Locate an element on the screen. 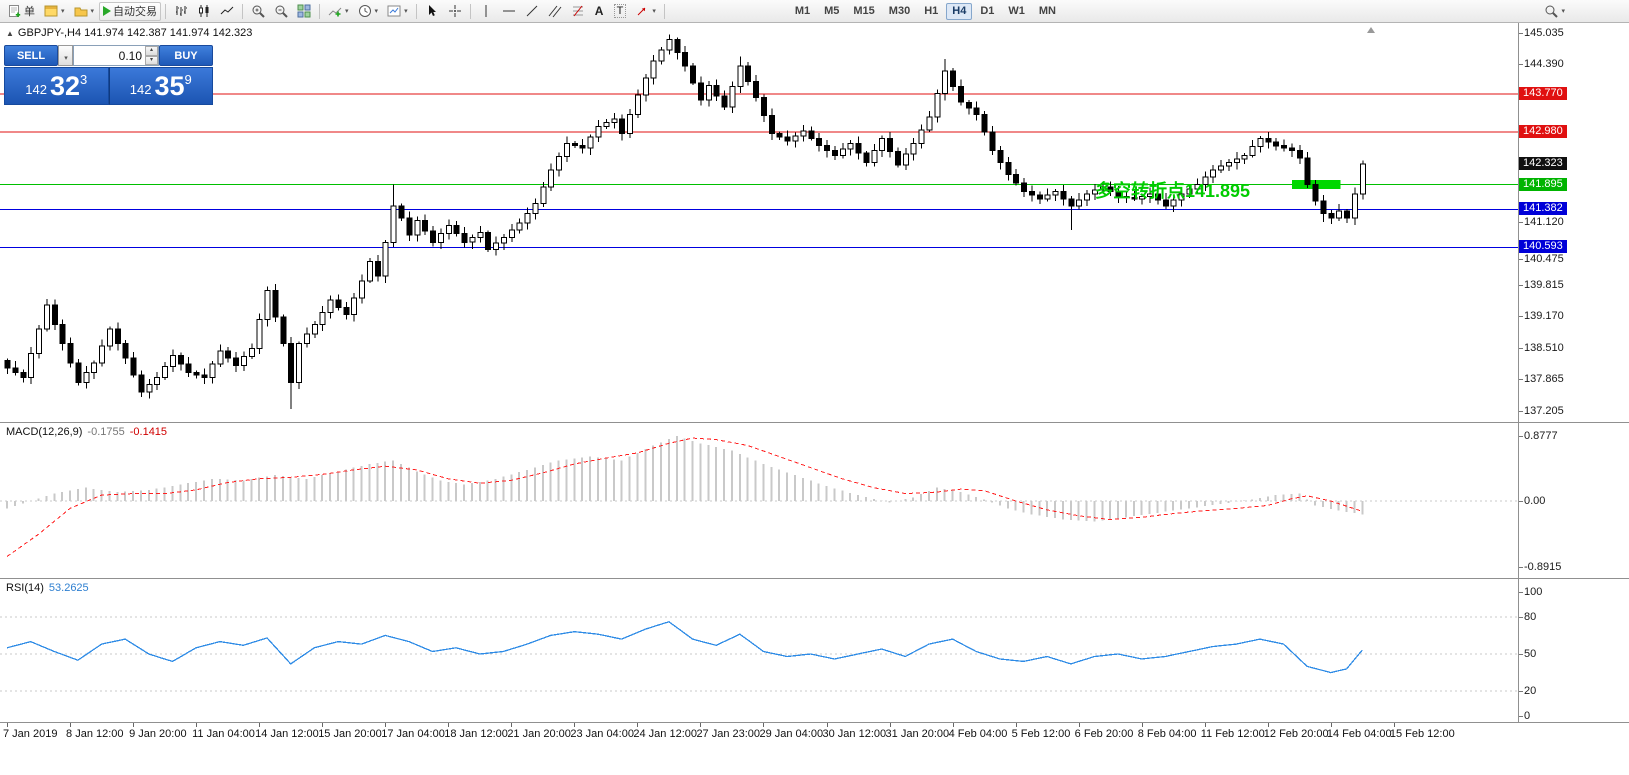  time-label: 27 Jan 23:00 is located at coordinates (728, 734).